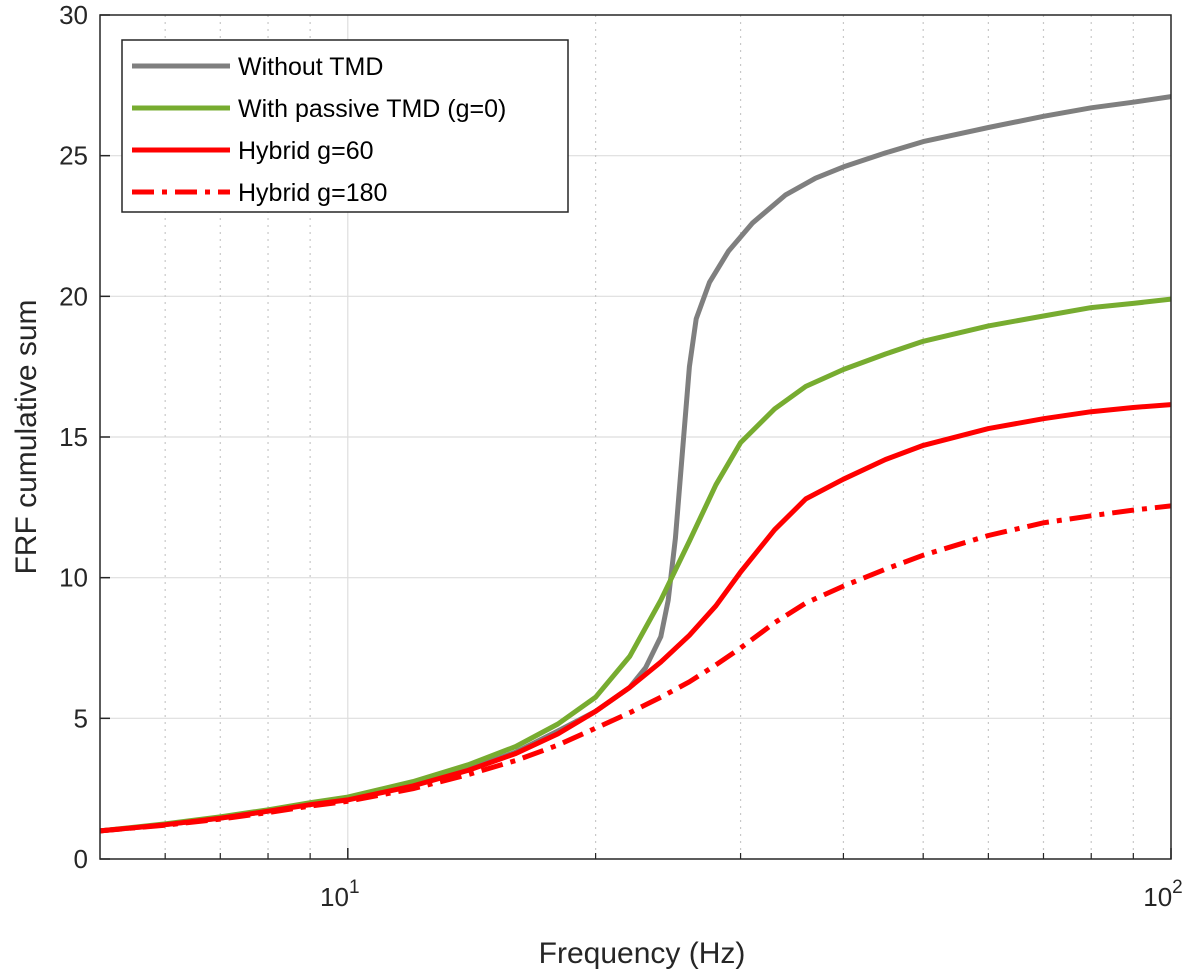 The image size is (1200, 976). What do you see at coordinates (81, 859) in the screenshot?
I see `y-tick-label: 0` at bounding box center [81, 859].